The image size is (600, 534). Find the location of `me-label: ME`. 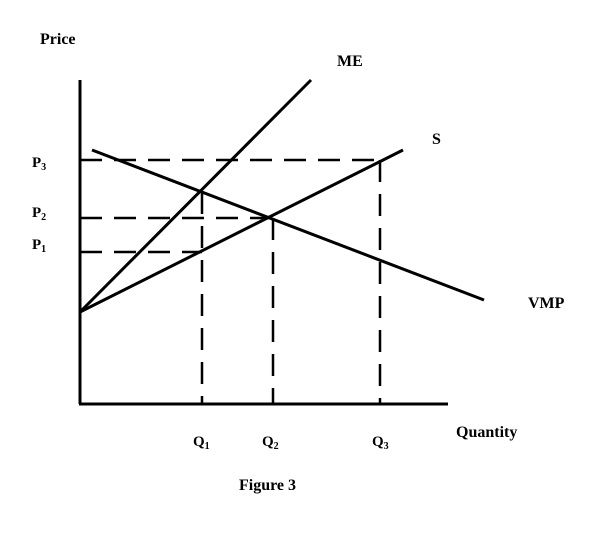

me-label: ME is located at coordinates (350, 61).